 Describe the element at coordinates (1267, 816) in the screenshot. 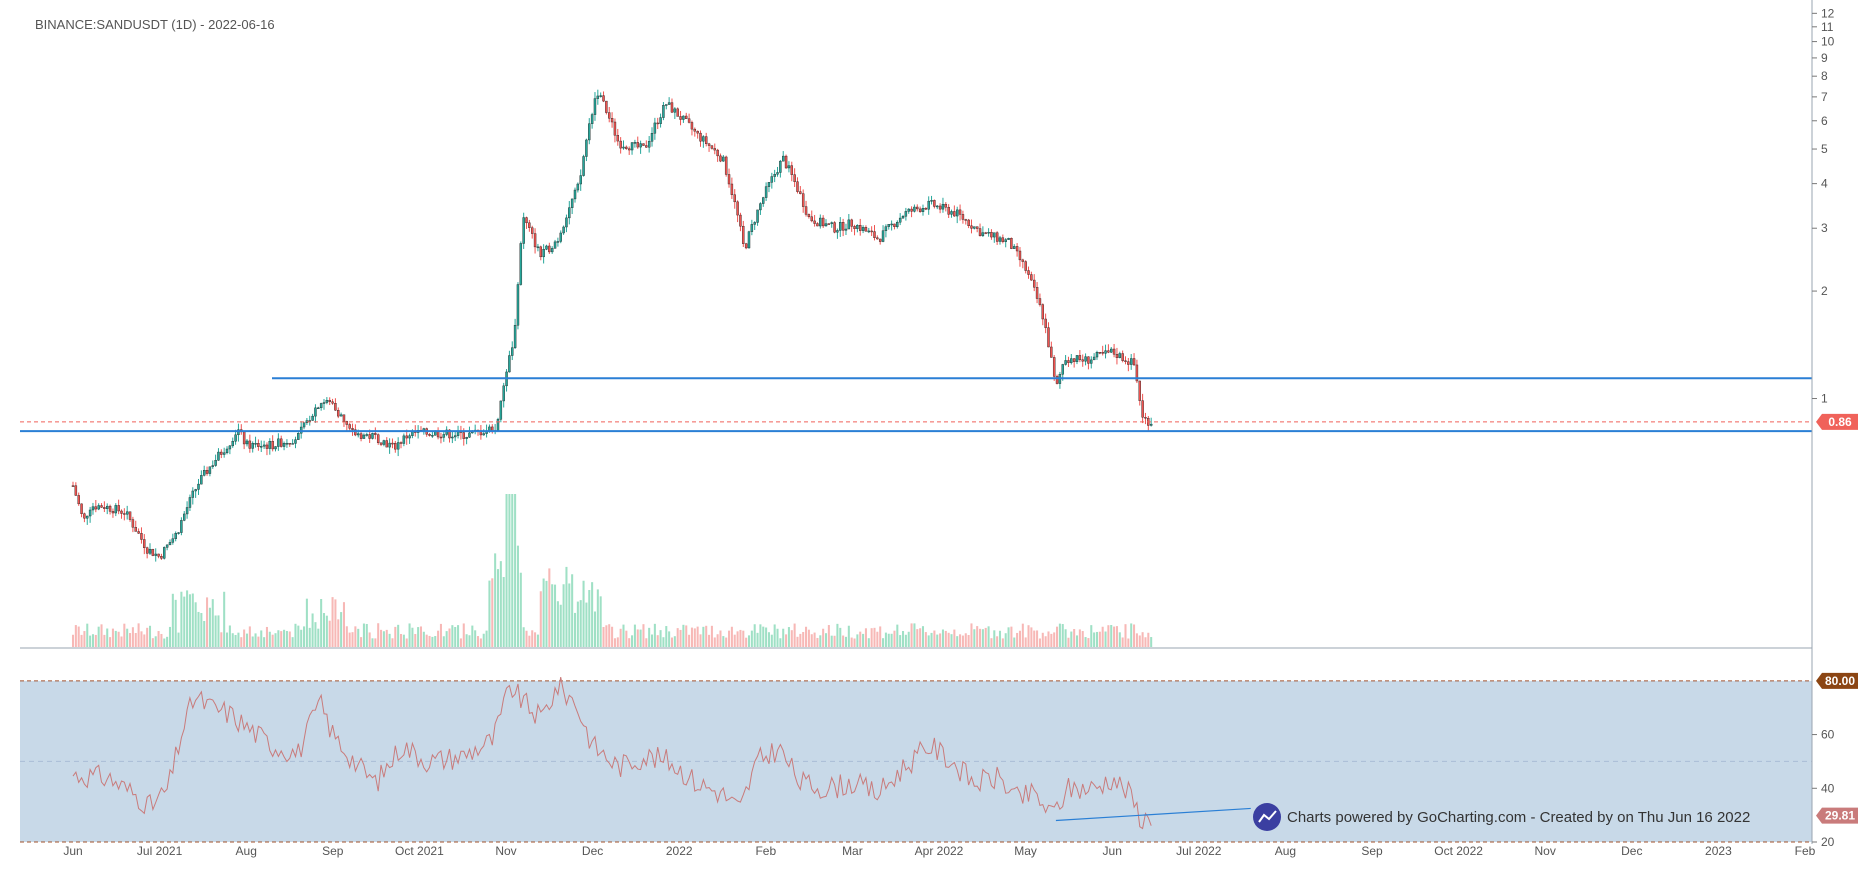

I see `trend-line-icon-glyph` at that location.